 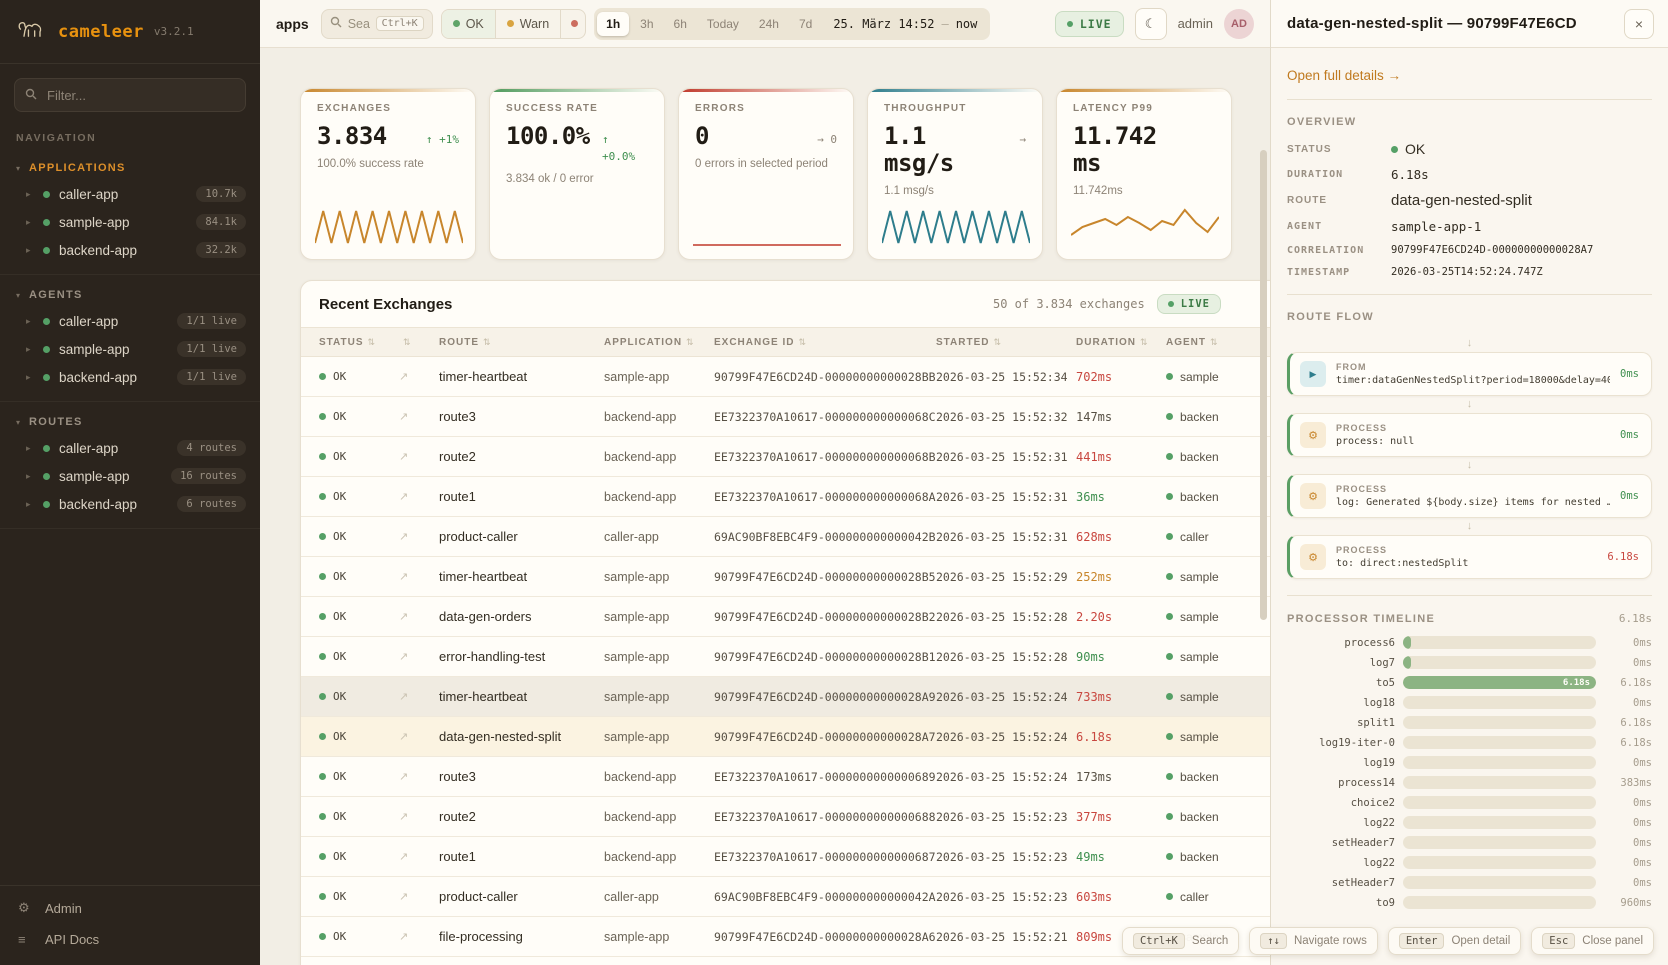 What do you see at coordinates (766, 90) in the screenshot?
I see `kpi-accent-bar` at bounding box center [766, 90].